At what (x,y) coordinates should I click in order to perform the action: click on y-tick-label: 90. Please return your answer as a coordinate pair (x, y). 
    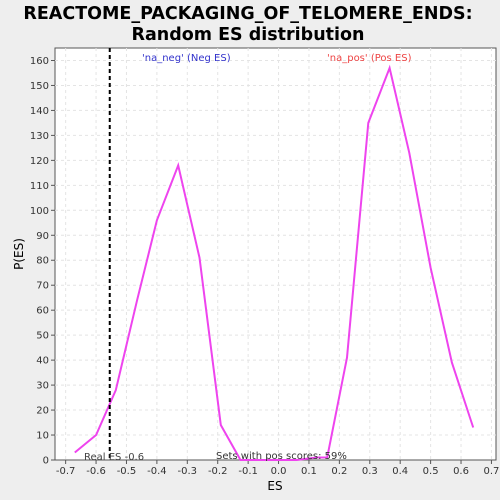
    Looking at the image, I should click on (42, 236).